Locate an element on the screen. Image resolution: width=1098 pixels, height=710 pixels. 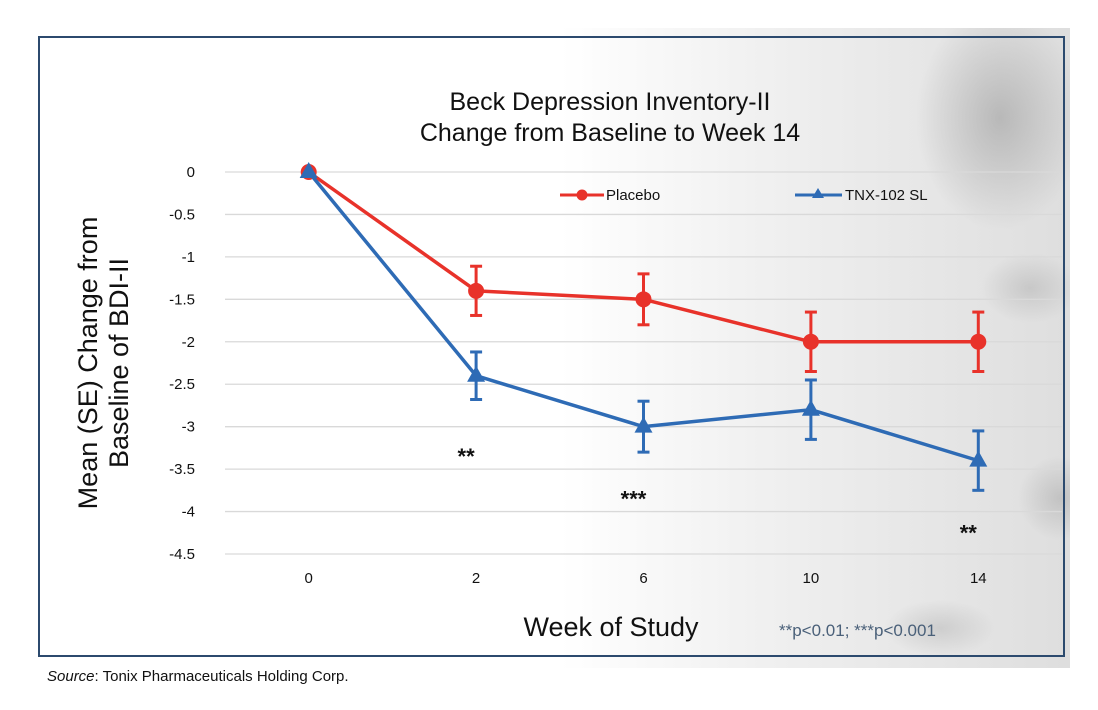
y-tick-label: -0.5 is located at coordinates (182, 214).